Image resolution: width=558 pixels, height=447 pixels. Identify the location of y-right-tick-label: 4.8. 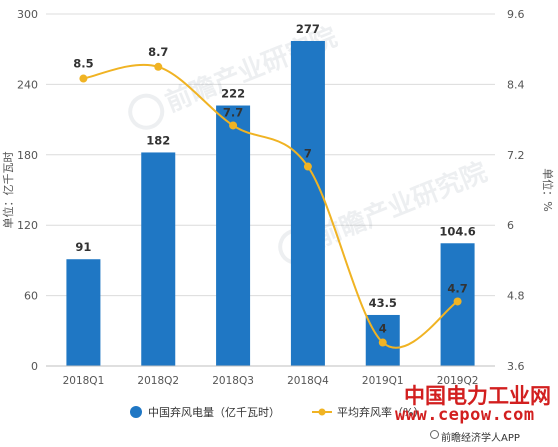
(516, 296).